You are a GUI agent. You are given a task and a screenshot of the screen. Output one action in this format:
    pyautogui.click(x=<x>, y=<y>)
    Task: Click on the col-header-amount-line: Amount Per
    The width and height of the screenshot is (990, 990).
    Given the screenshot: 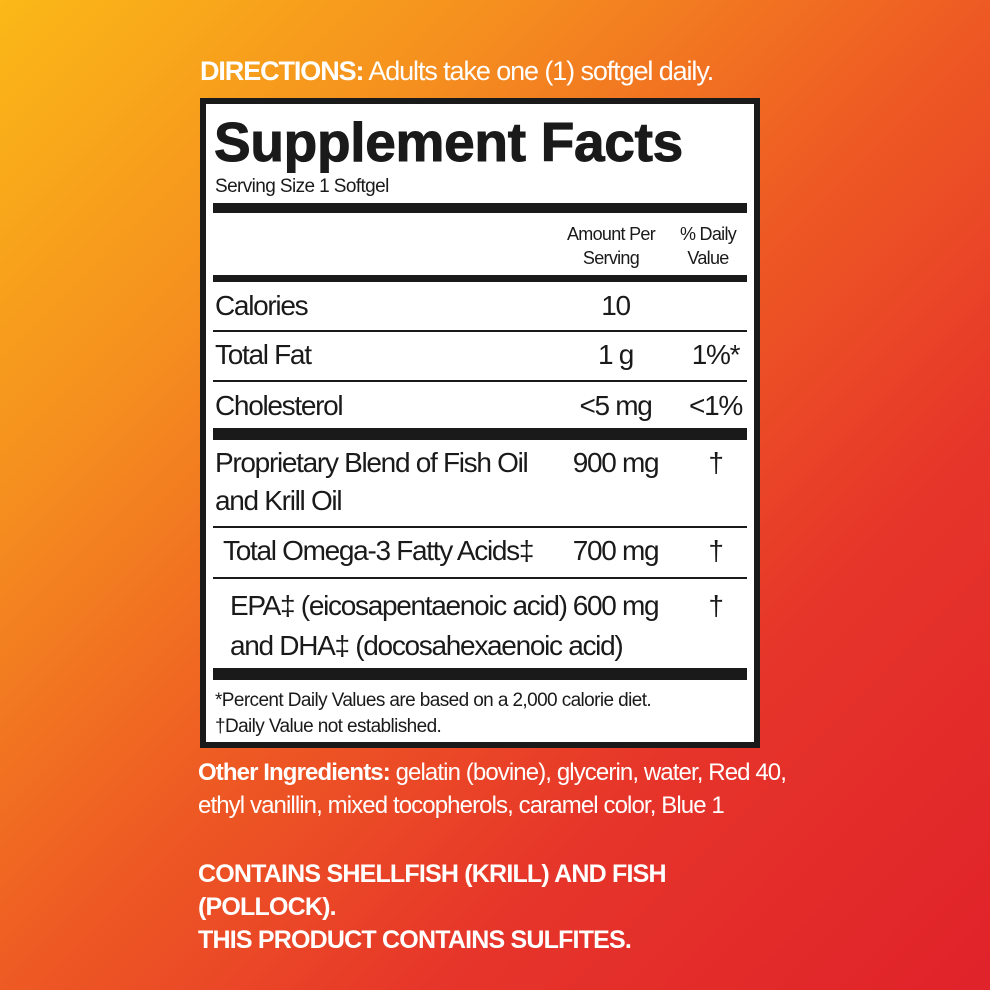 What is the action you would take?
    pyautogui.click(x=611, y=234)
    